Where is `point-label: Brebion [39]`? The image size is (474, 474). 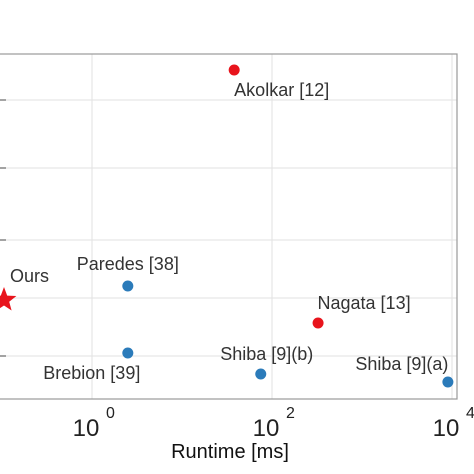 point-label: Brebion [39] is located at coordinates (91, 373).